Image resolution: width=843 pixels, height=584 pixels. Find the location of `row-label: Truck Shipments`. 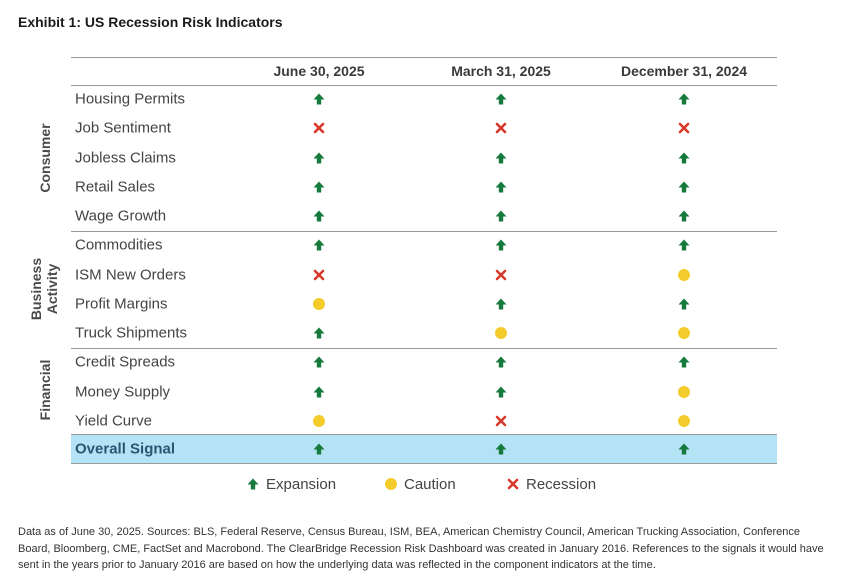

row-label: Truck Shipments is located at coordinates (131, 333).